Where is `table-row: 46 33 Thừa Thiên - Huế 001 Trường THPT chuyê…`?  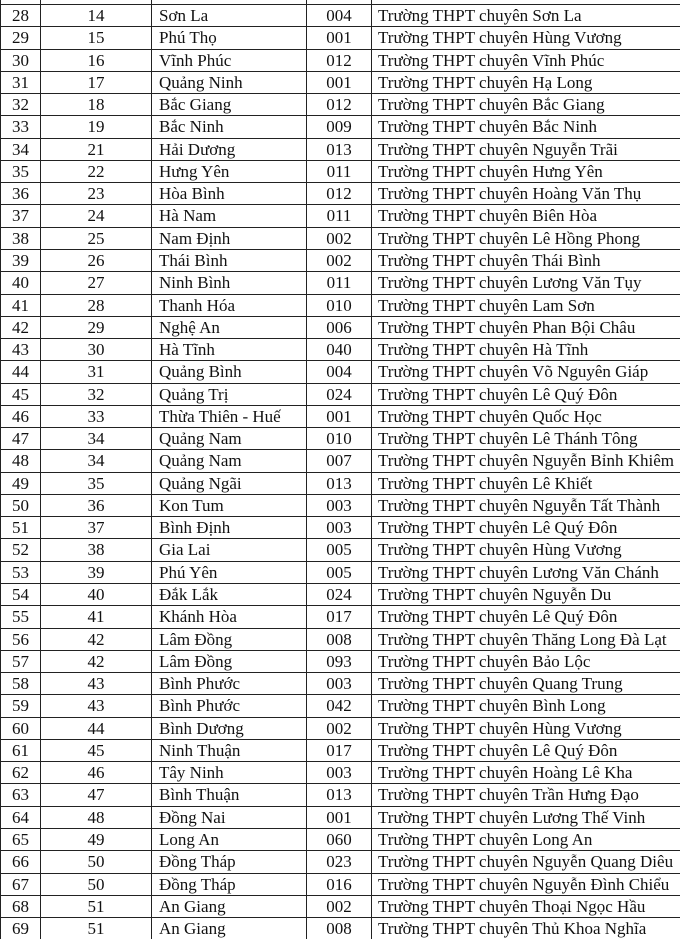
table-row: 46 33 Thừa Thiên - Huế 001 Trường THPT chuyê… is located at coordinates (340, 416).